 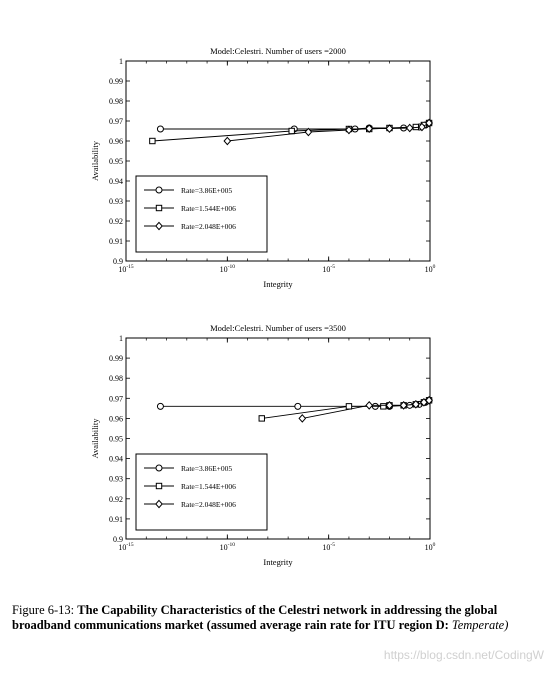 What do you see at coordinates (328, 132) in the screenshot?
I see `series-line` at bounding box center [328, 132].